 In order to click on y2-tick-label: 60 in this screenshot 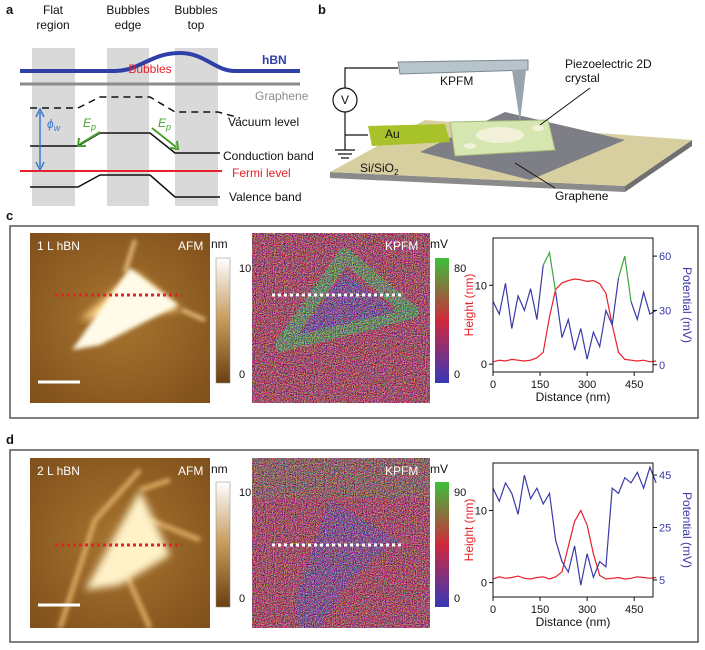, I will do `click(665, 257)`.